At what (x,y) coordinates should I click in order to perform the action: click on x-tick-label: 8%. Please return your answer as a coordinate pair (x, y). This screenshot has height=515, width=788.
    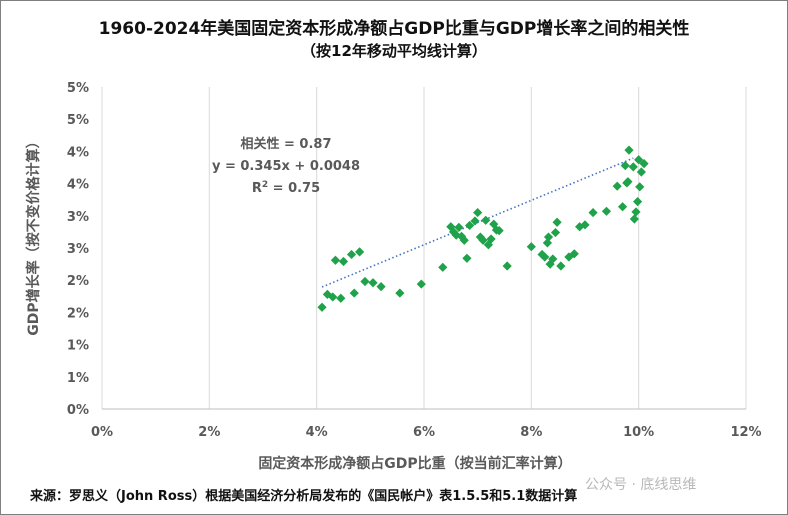
    Looking at the image, I should click on (531, 432).